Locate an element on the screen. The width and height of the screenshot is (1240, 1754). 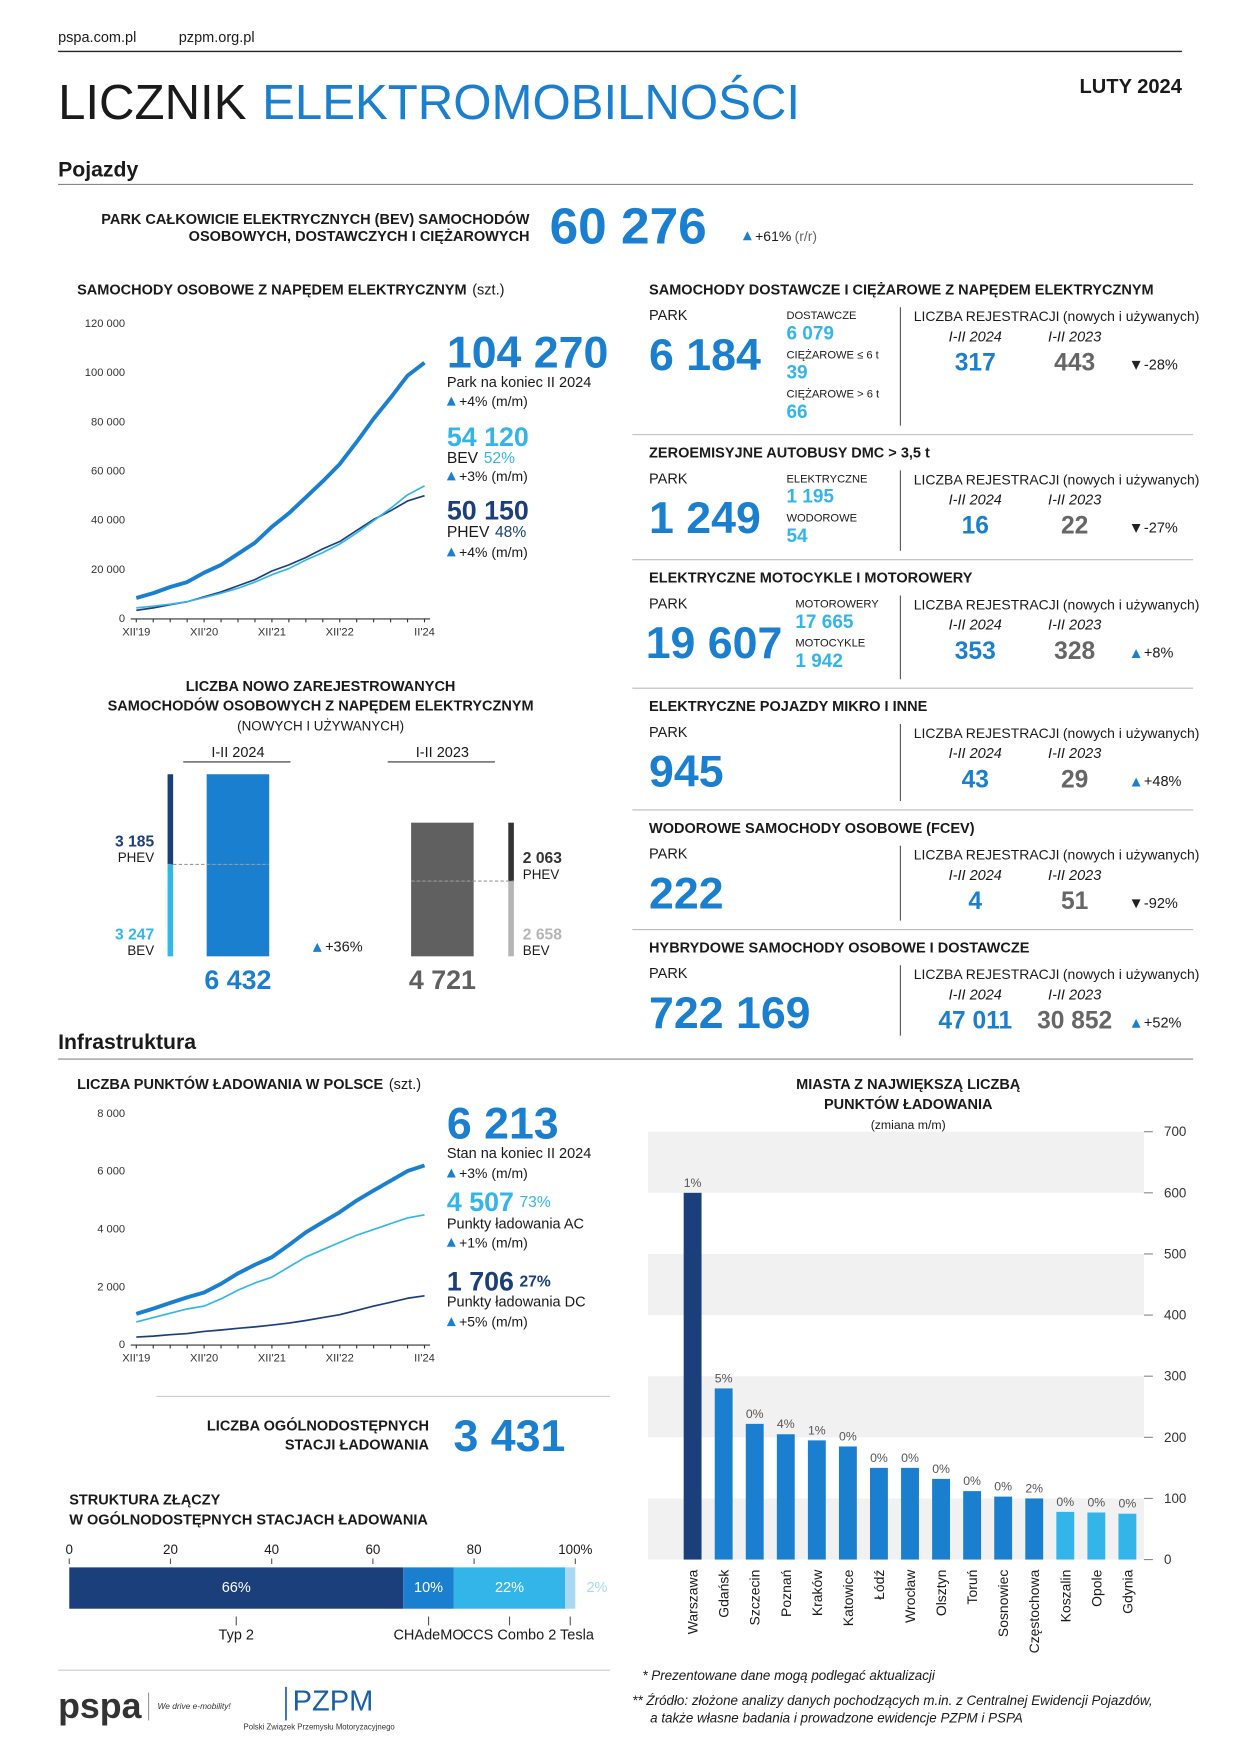
kpi-value: 3 431 is located at coordinates (510, 1436).